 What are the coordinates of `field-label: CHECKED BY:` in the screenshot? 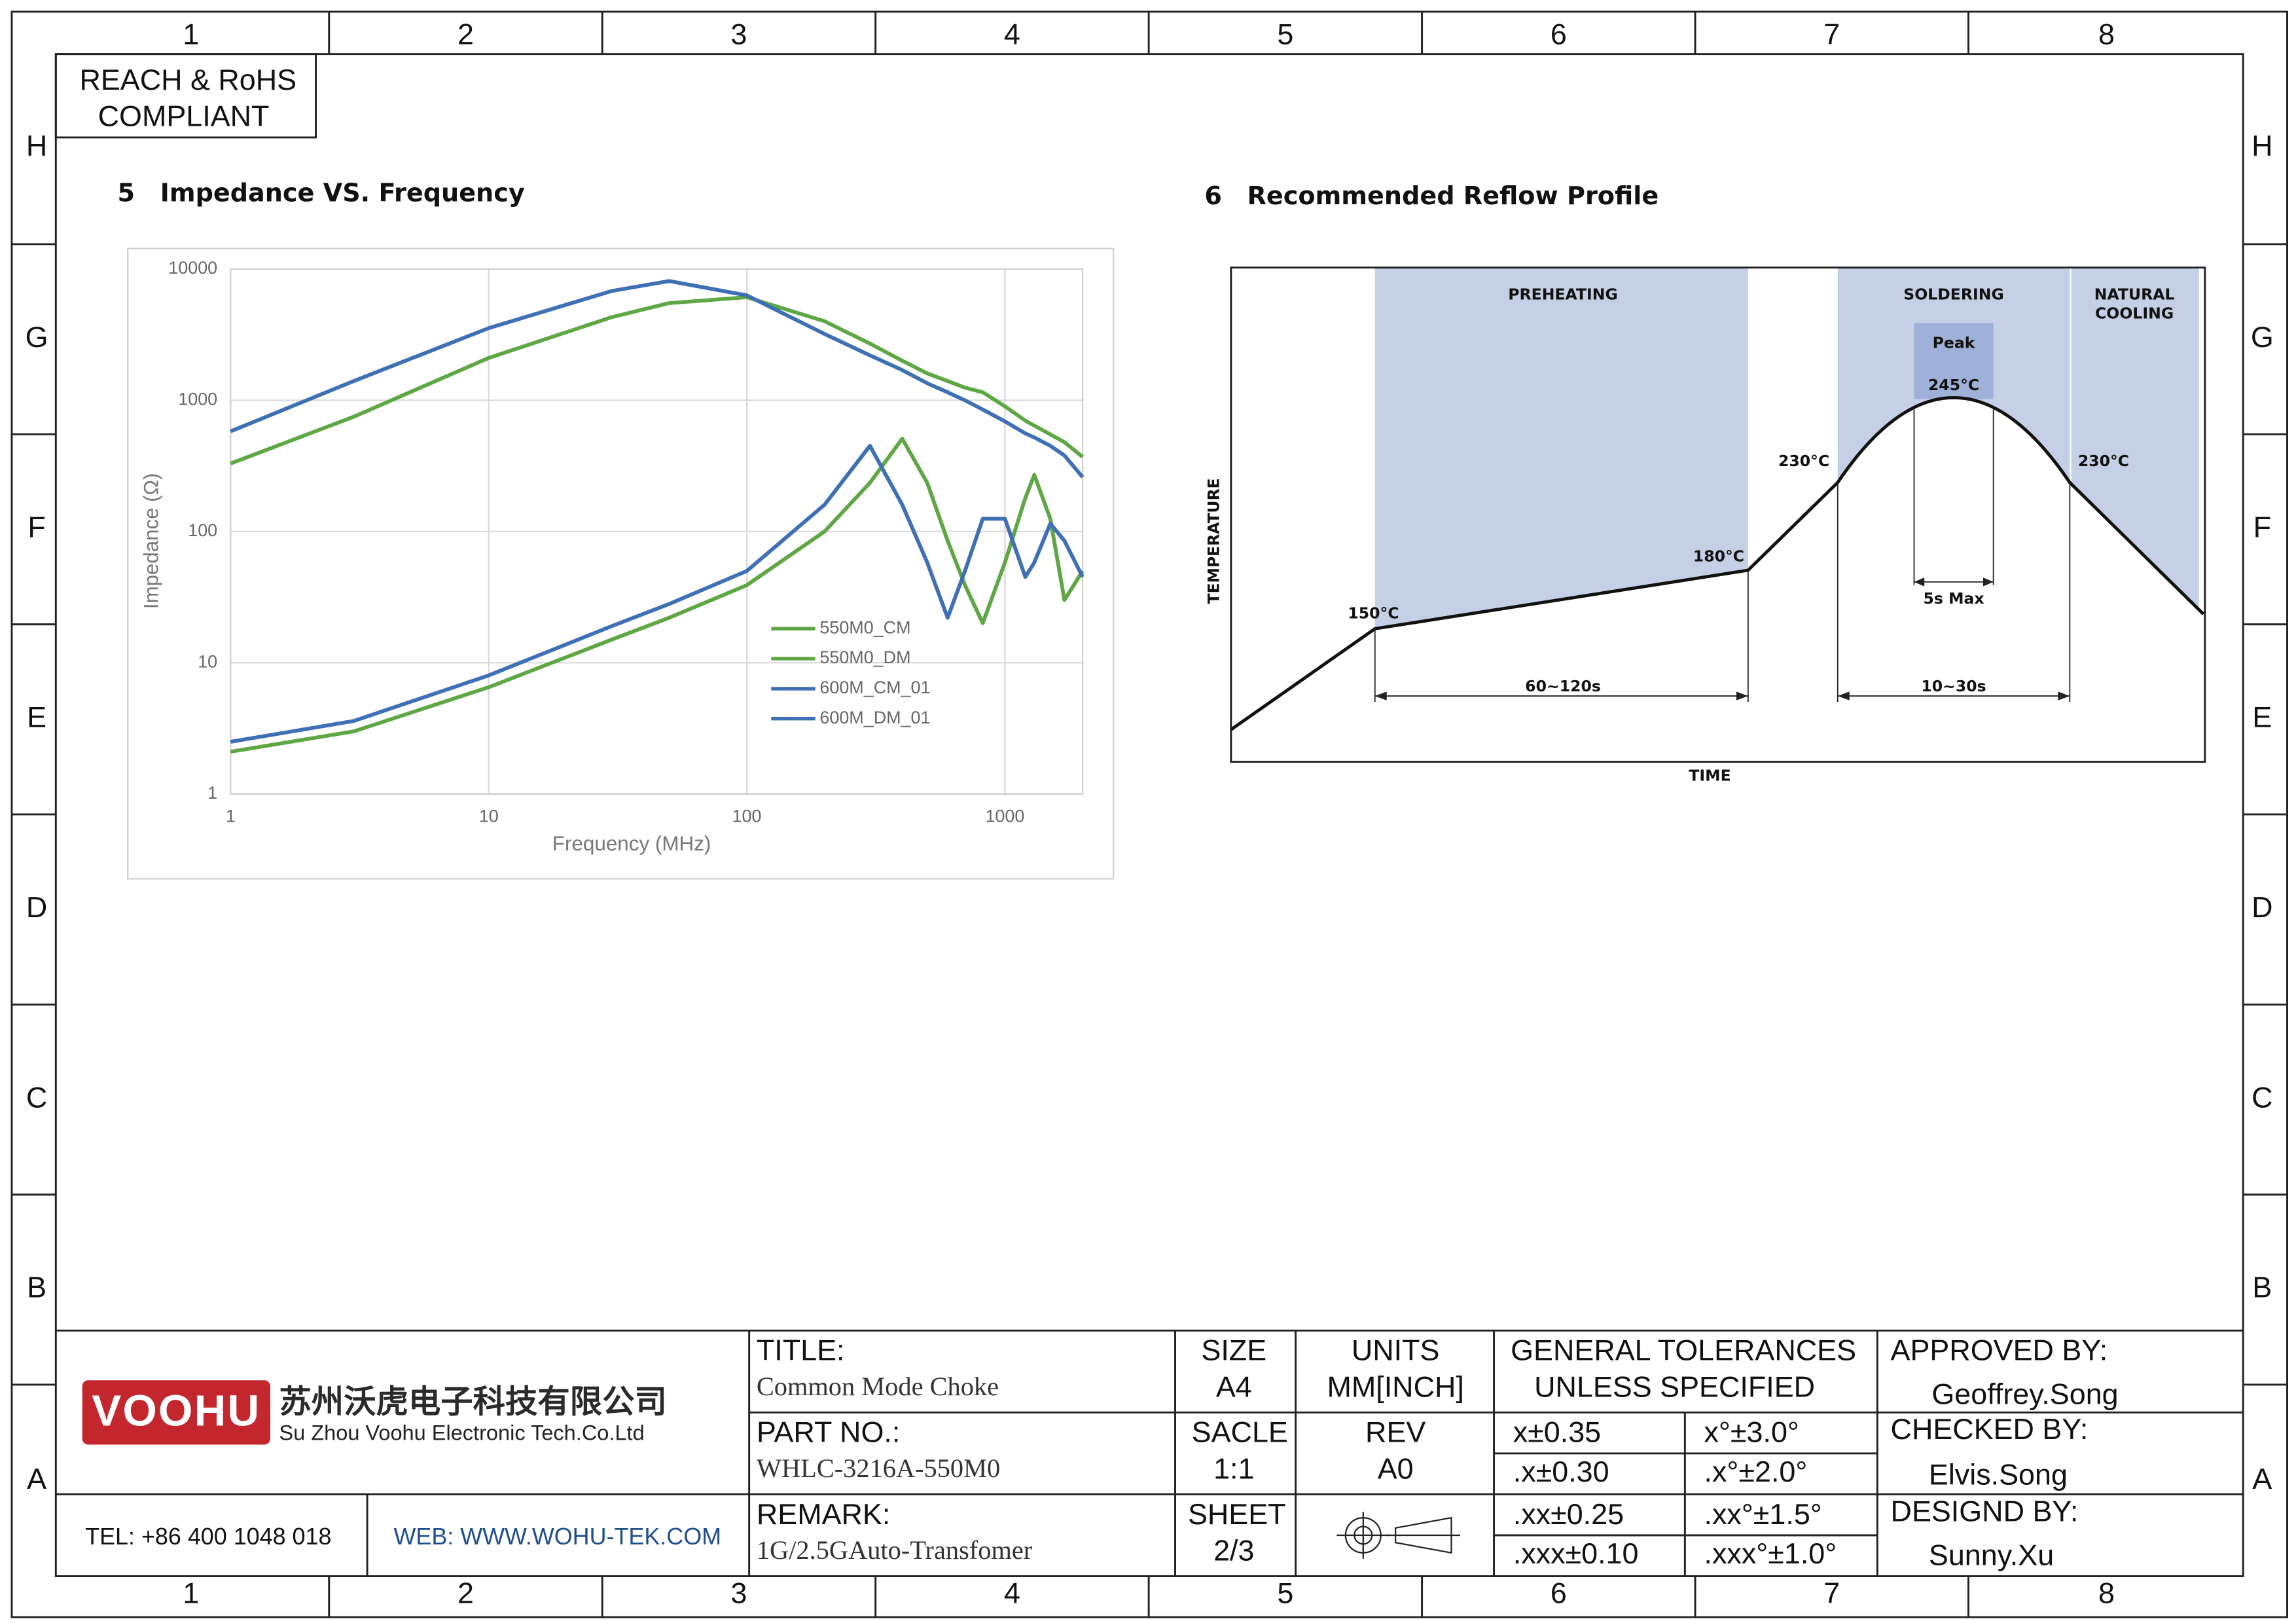 It's located at (1990, 1429).